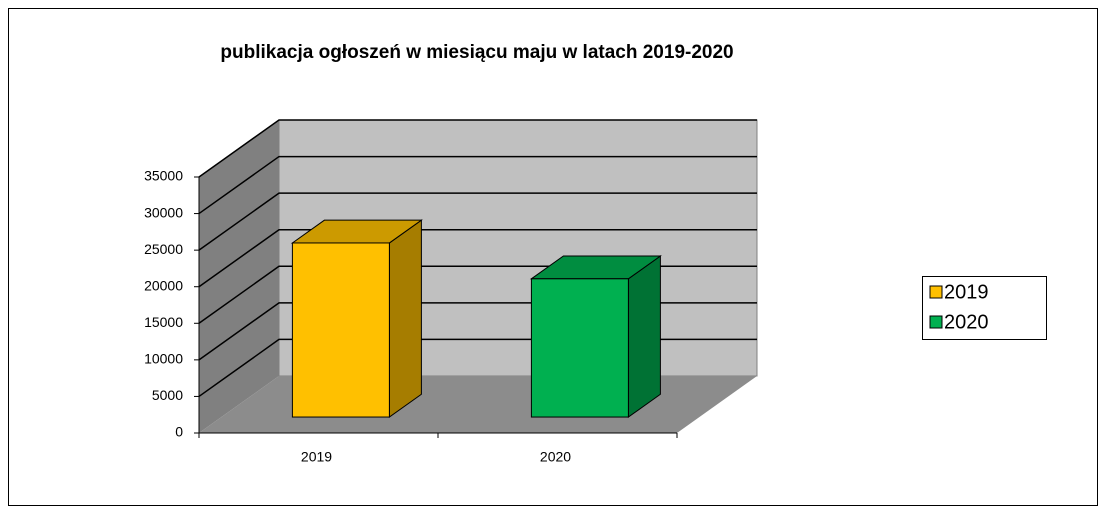  Describe the element at coordinates (163, 176) in the screenshot. I see `y-tick-label: 35000` at that location.